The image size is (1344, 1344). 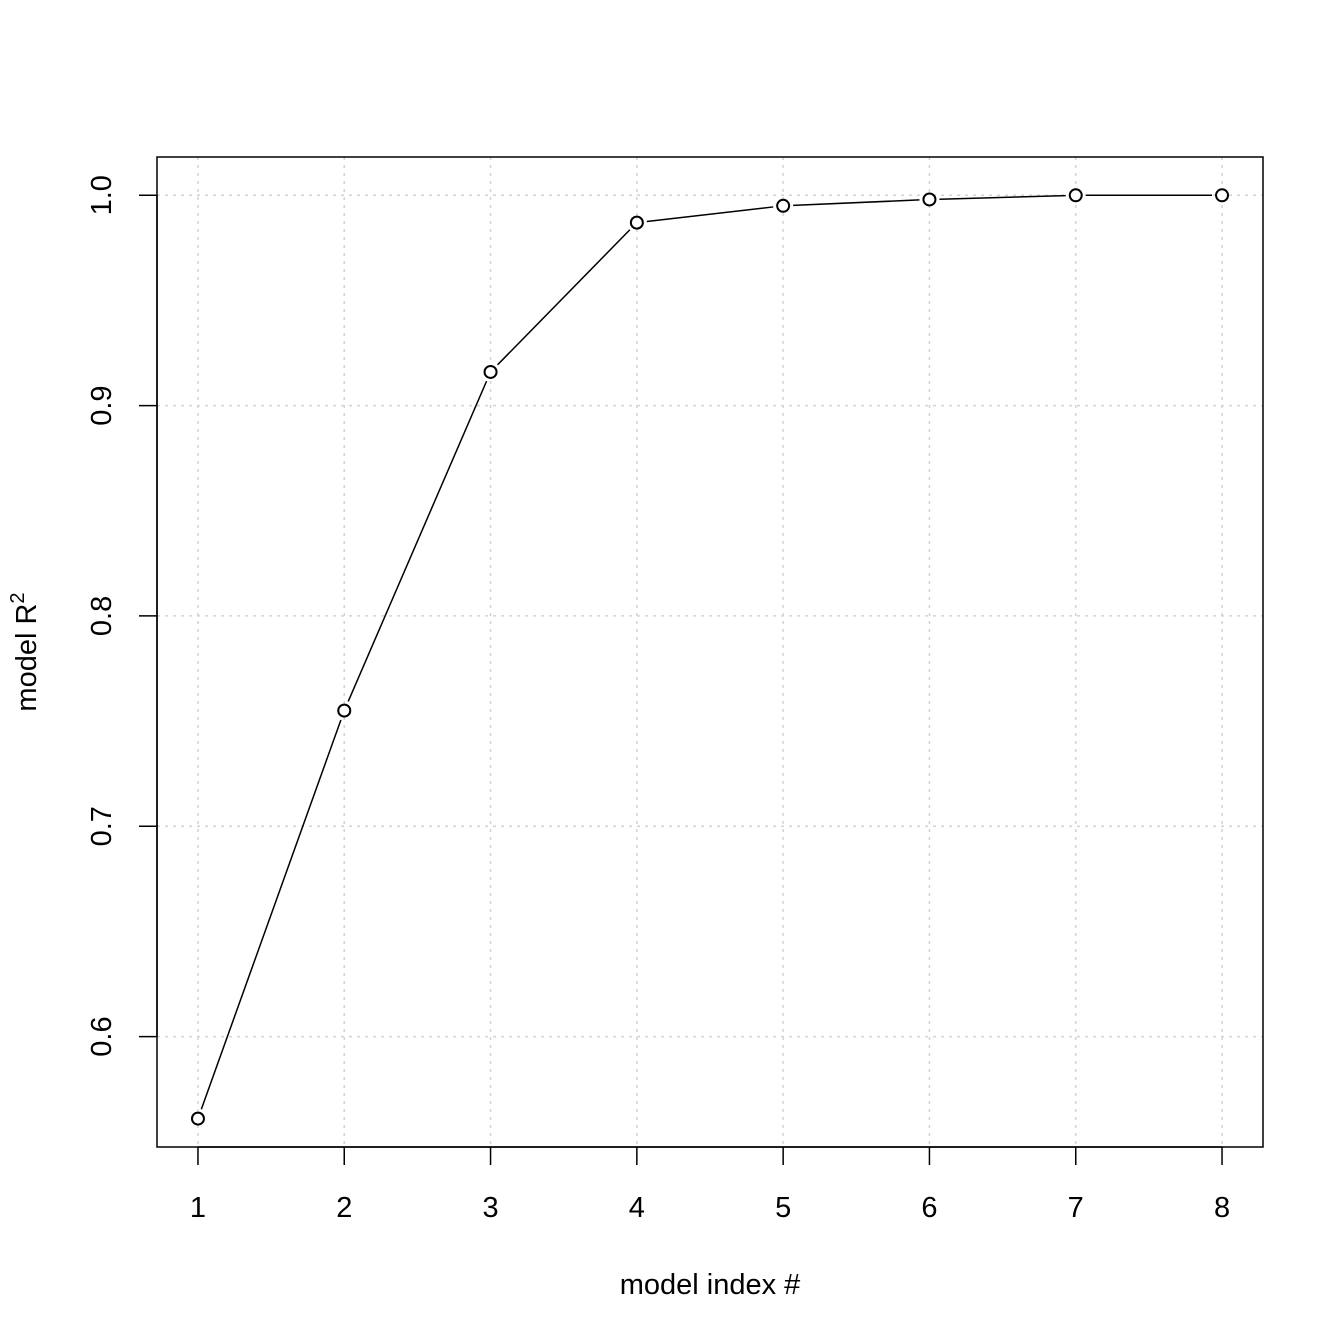 I want to click on y-axis-title: model R2, so click(x=25, y=651).